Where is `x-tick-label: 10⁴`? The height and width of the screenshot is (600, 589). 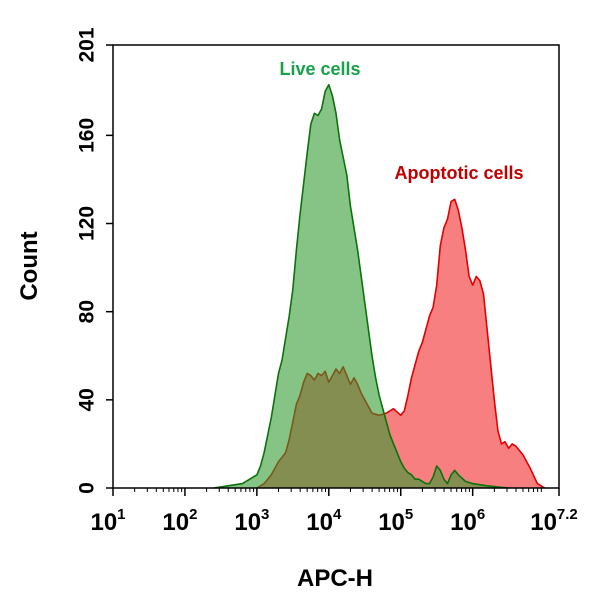
x-tick-label: 10⁴ is located at coordinates (324, 521).